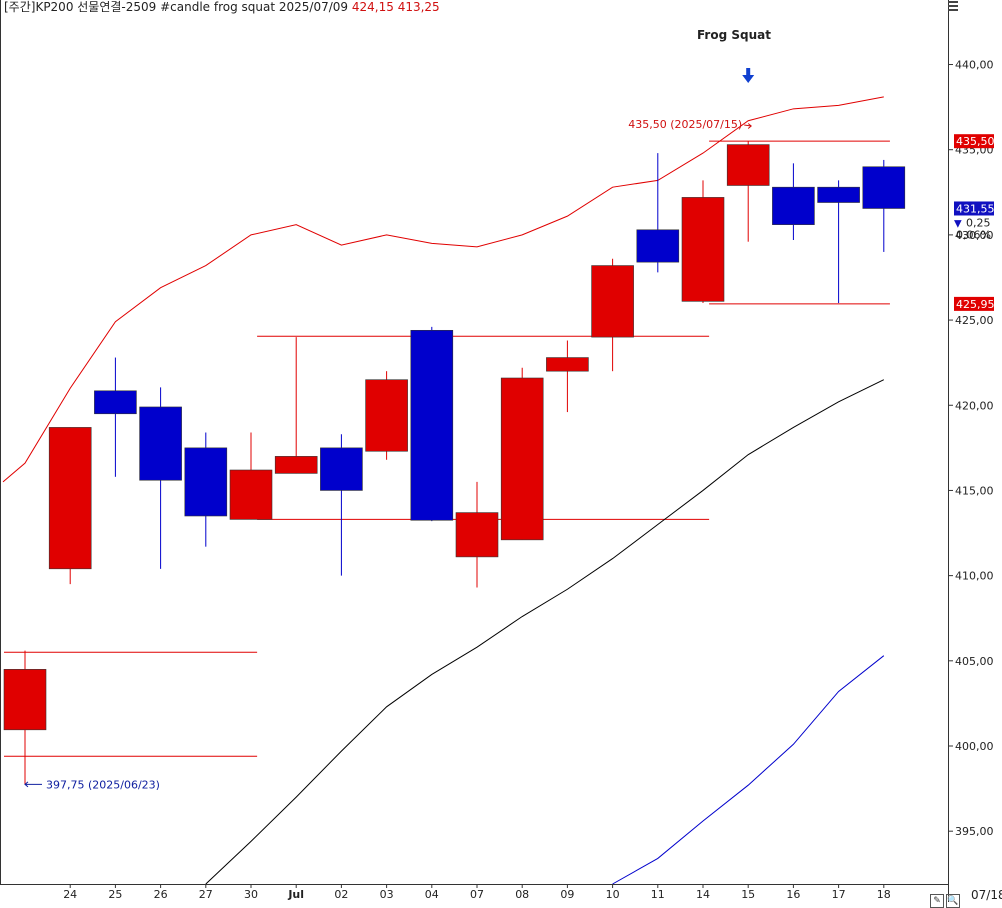 This screenshot has height=908, width=1002. What do you see at coordinates (986, 895) in the screenshot?
I see `current-date-label: 07/18` at bounding box center [986, 895].